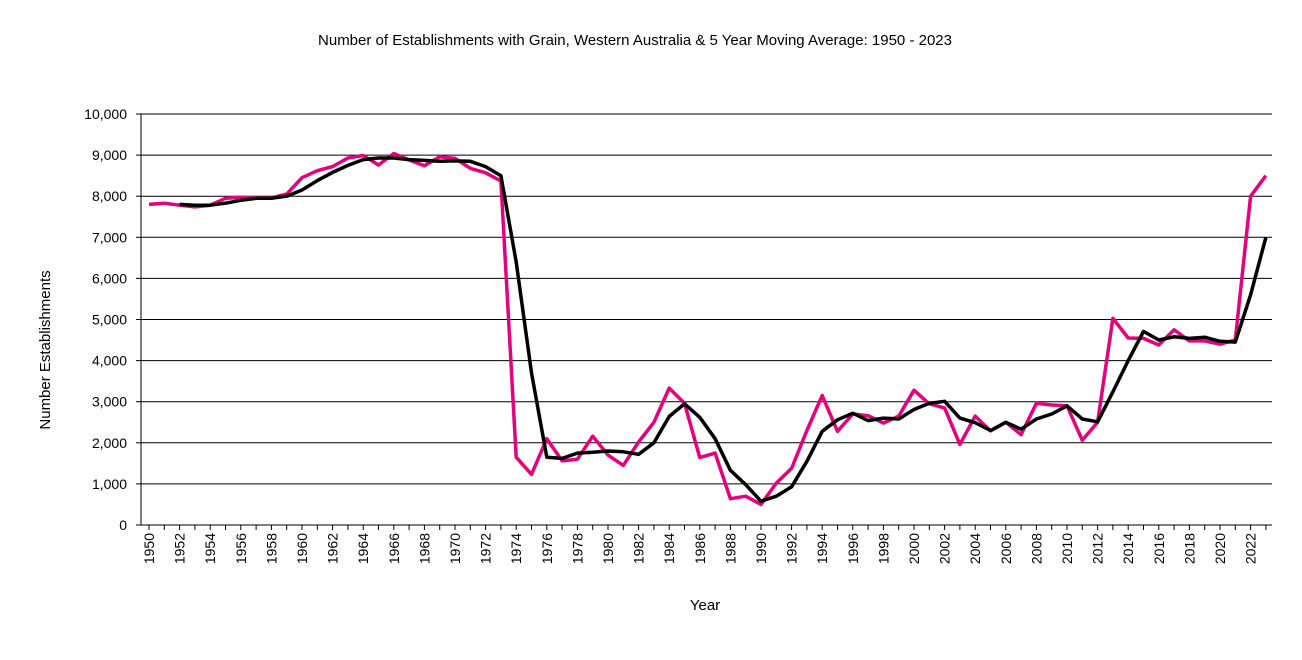 This screenshot has height=660, width=1302. What do you see at coordinates (455, 548) in the screenshot?
I see `x-tick-label: 1970` at bounding box center [455, 548].